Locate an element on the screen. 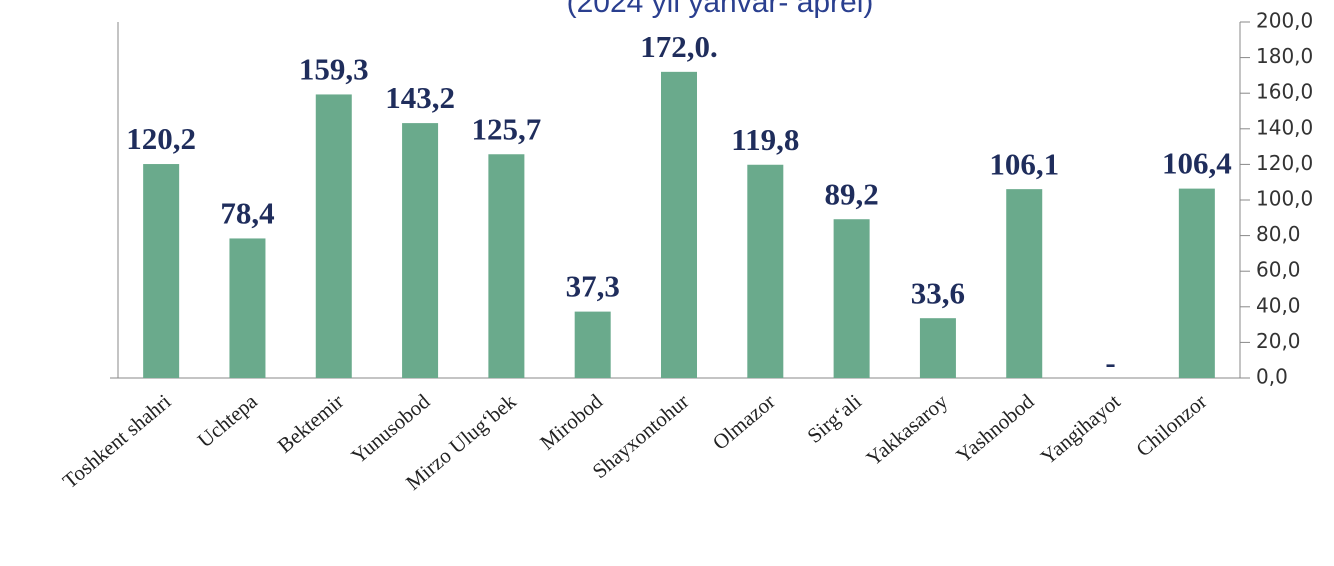 The width and height of the screenshot is (1334, 566). data-label: 119,8 is located at coordinates (765, 139).